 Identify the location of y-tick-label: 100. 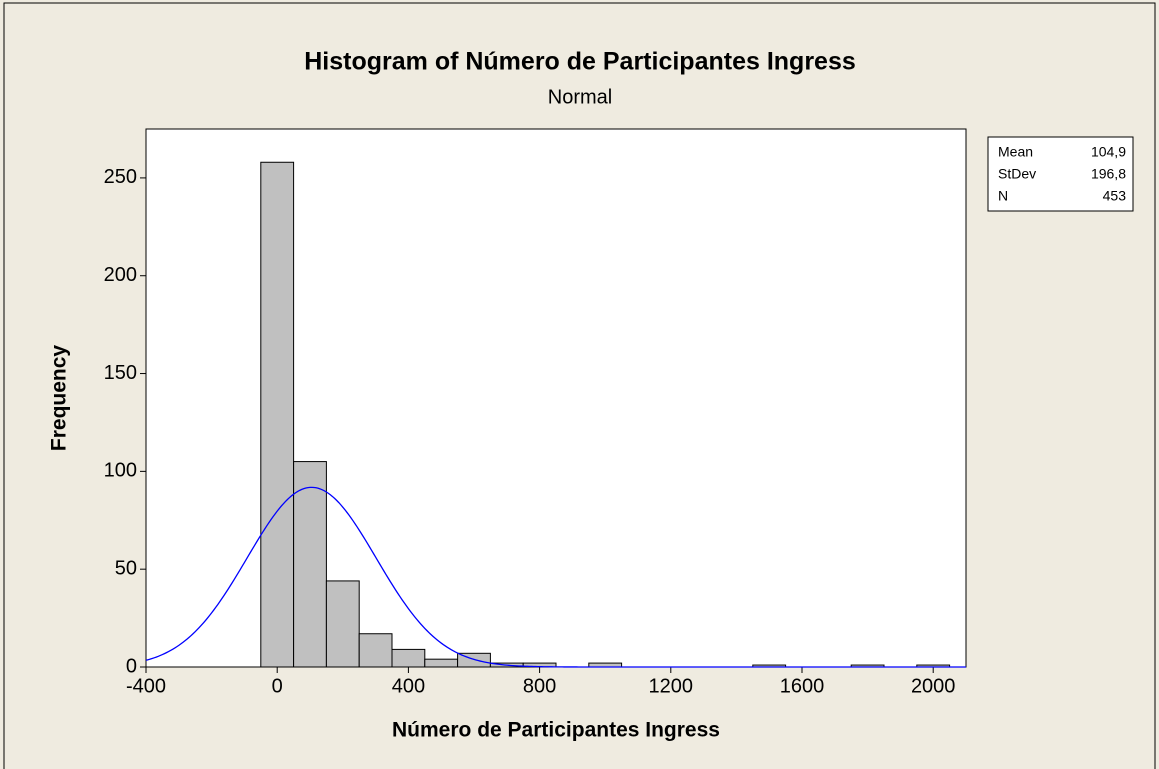
(120, 471).